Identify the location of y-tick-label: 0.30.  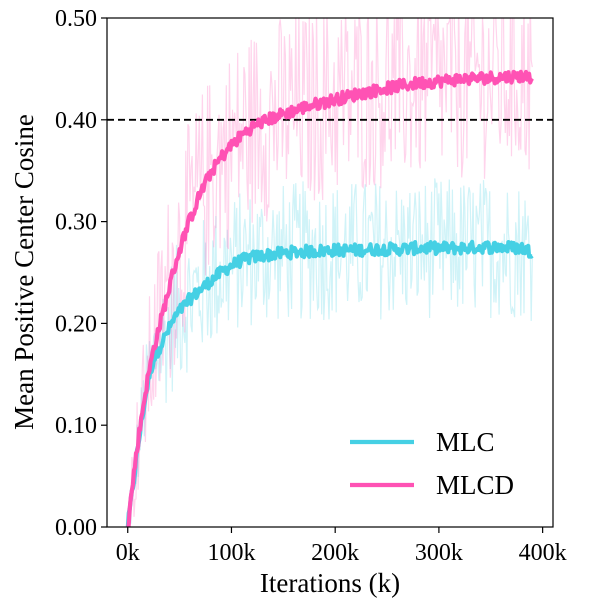
(76, 223).